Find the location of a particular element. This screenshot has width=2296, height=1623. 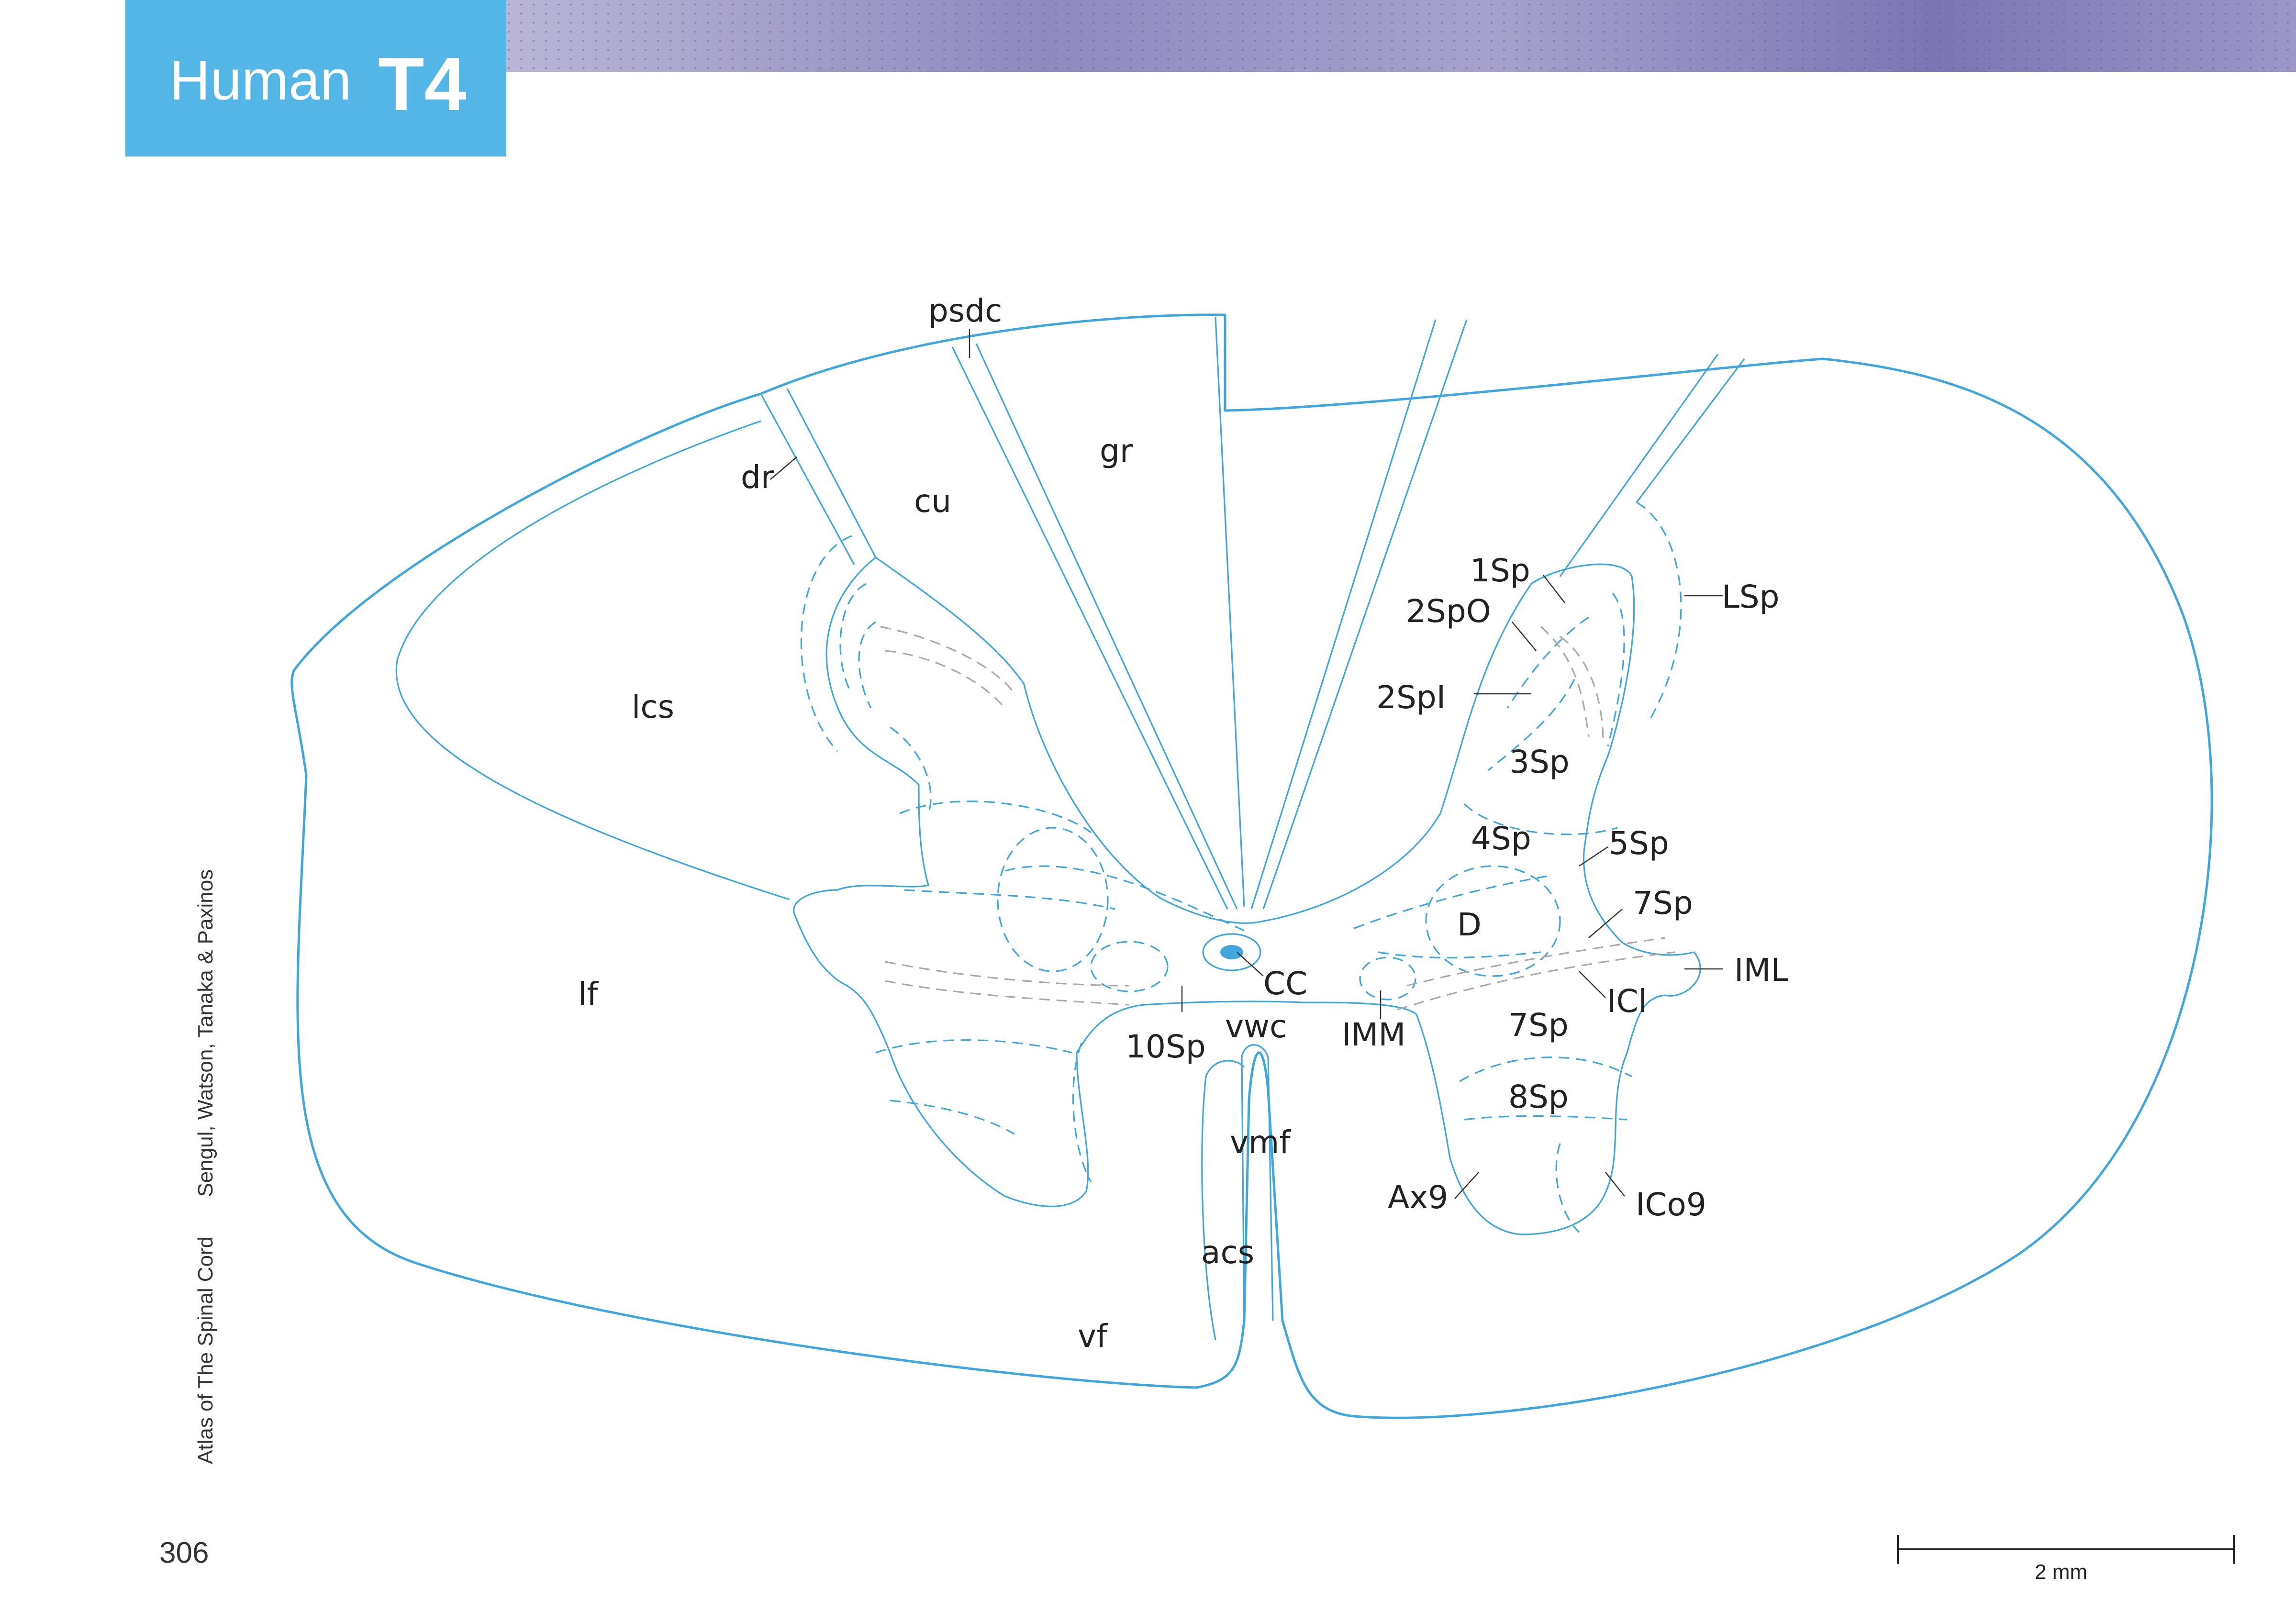

label-lcs: lcs is located at coordinates (653, 707).